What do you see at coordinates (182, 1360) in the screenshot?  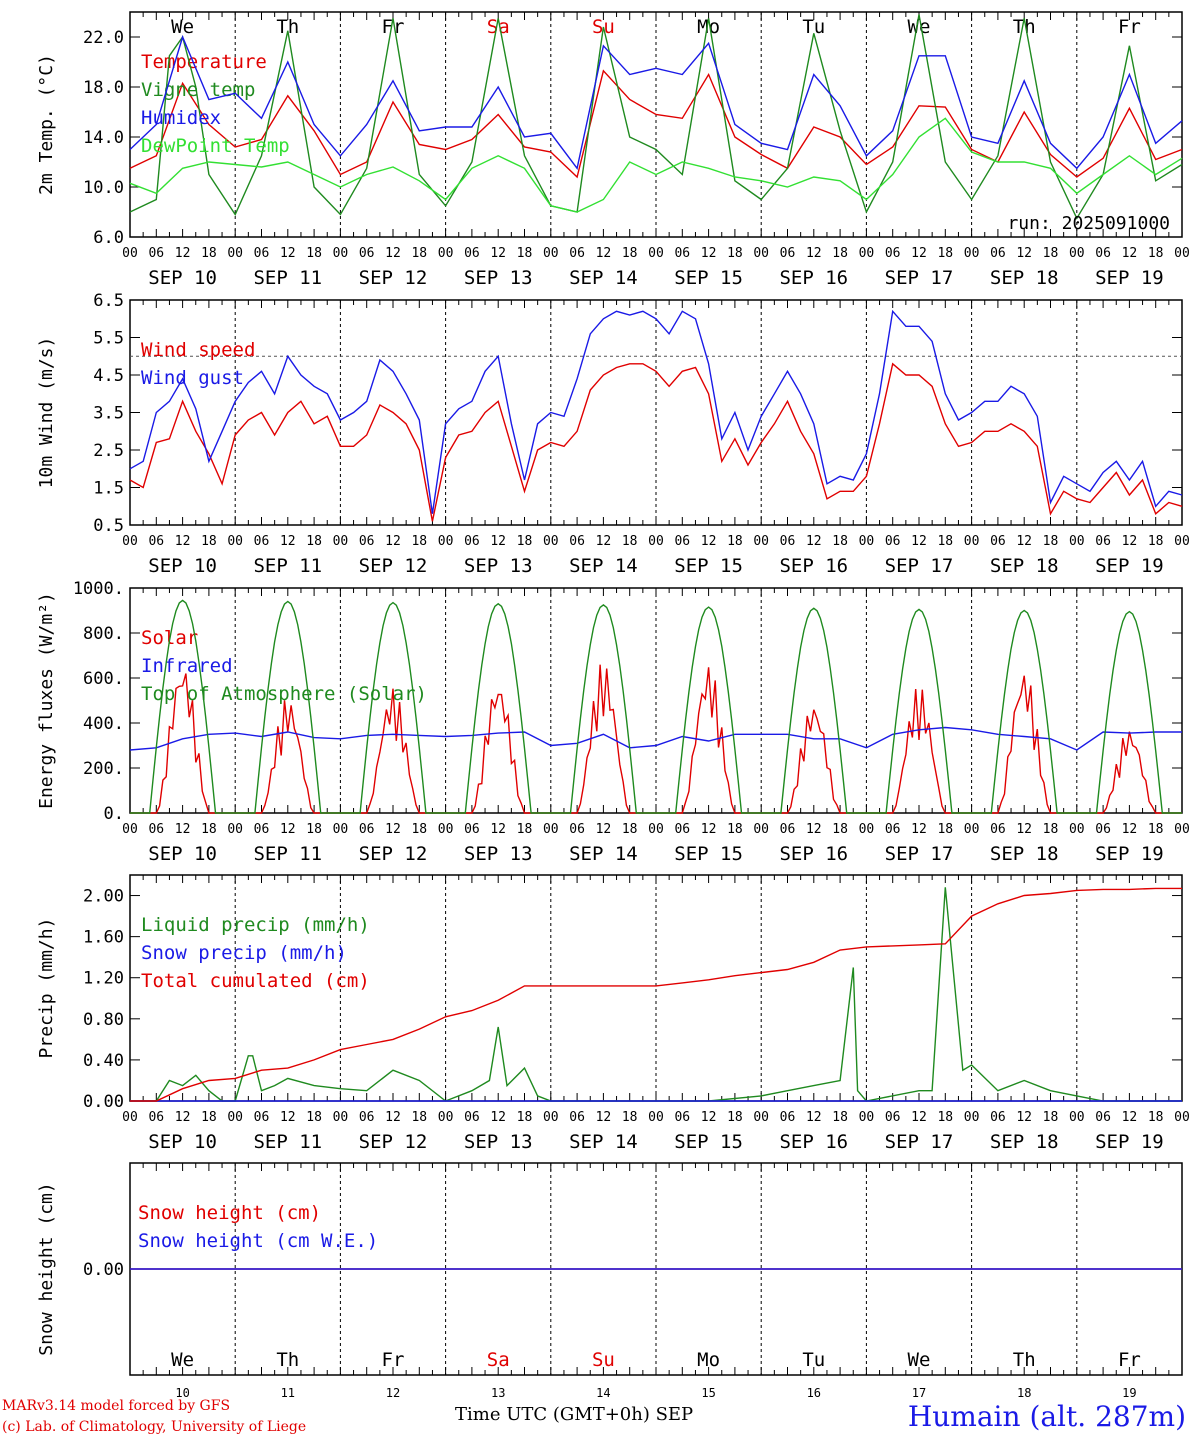 I see `snow-weekday-label: We` at bounding box center [182, 1360].